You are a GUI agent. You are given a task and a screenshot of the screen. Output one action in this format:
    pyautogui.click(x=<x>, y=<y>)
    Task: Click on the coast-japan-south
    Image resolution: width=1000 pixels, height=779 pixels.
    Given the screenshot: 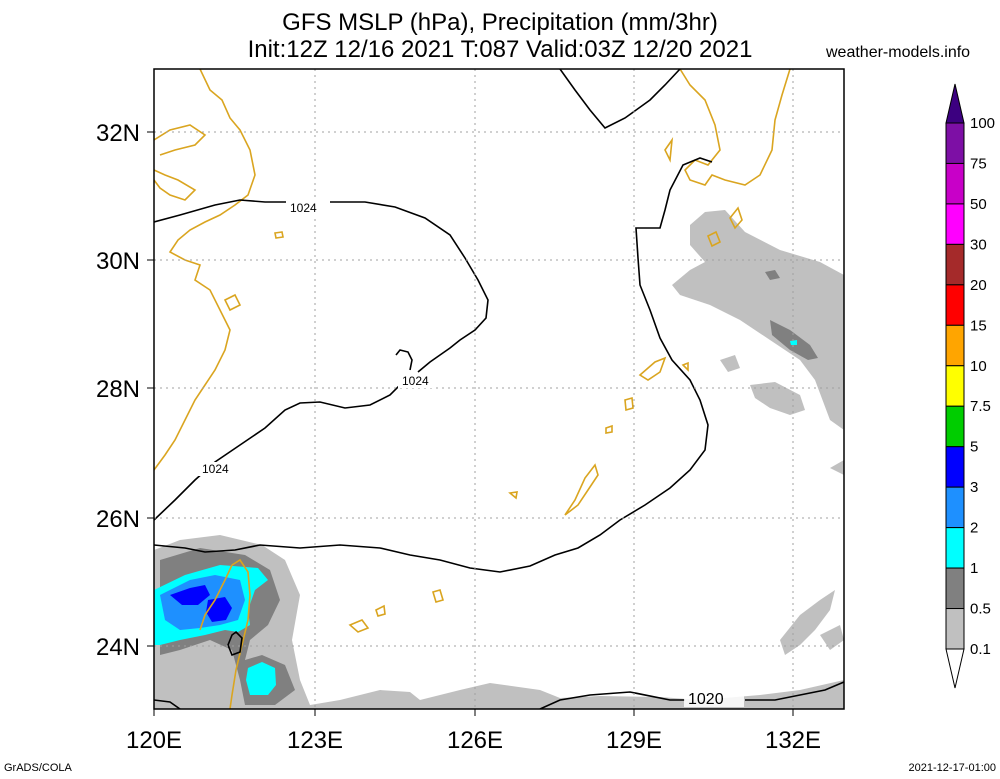 What is the action you would take?
    pyautogui.click(x=669, y=150)
    